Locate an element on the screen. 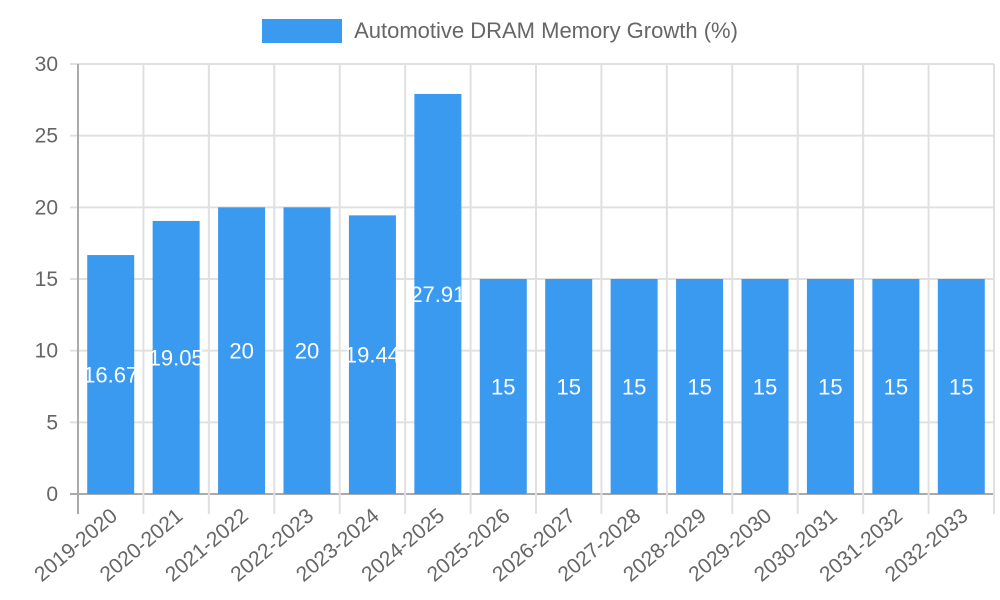 The image size is (1000, 600). y-tick-label: 25 is located at coordinates (46, 136).